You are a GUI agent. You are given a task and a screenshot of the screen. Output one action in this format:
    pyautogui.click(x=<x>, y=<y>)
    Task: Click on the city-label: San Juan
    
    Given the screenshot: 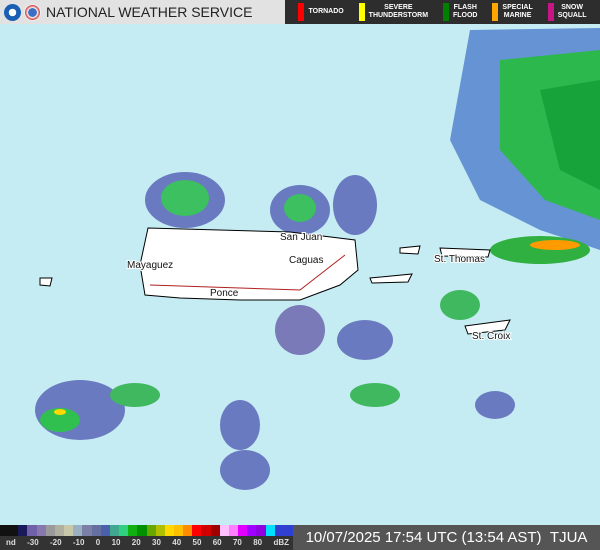 What is the action you would take?
    pyautogui.click(x=301, y=237)
    